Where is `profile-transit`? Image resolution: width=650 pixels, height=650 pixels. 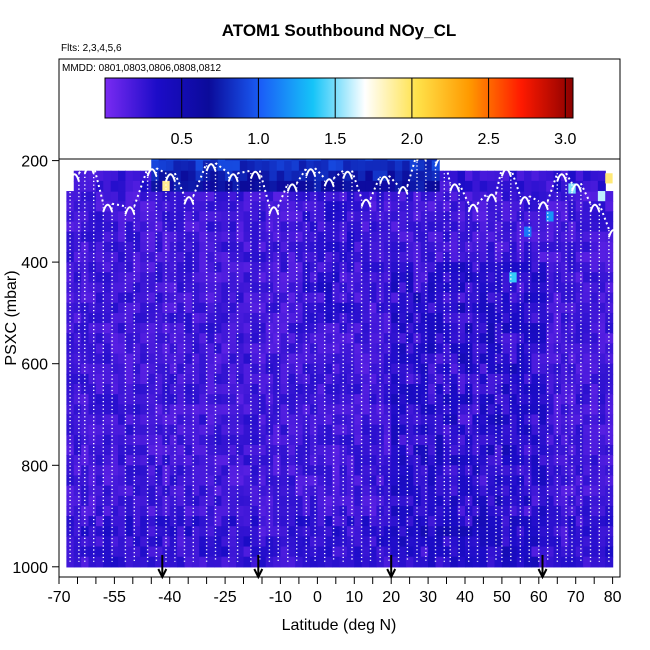
profile-transit is located at coordinates (264, 188).